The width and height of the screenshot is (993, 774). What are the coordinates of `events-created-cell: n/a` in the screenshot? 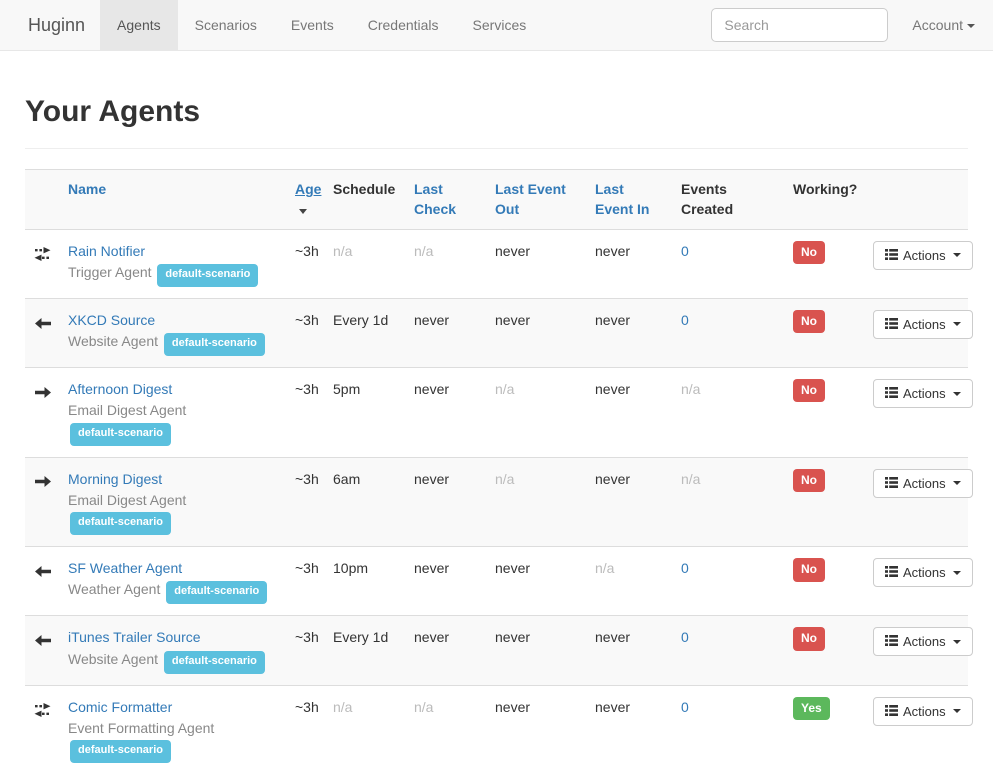 It's located at (729, 501).